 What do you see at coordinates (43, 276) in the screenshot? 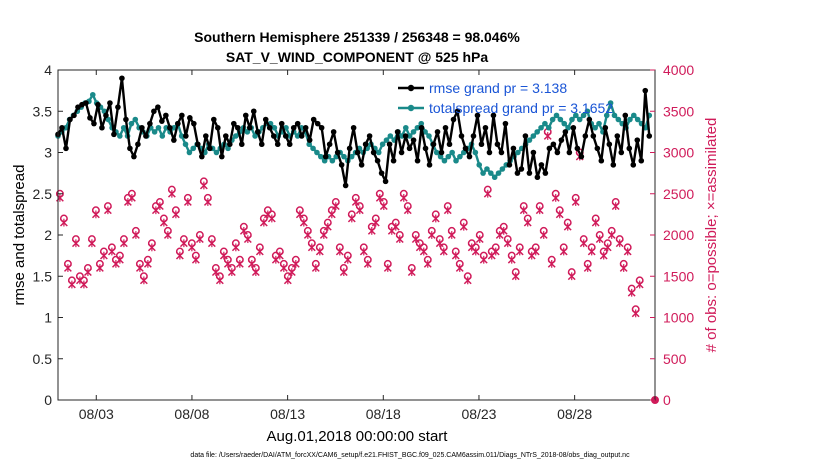
I see `y-left-tick-label: 1.5` at bounding box center [43, 276].